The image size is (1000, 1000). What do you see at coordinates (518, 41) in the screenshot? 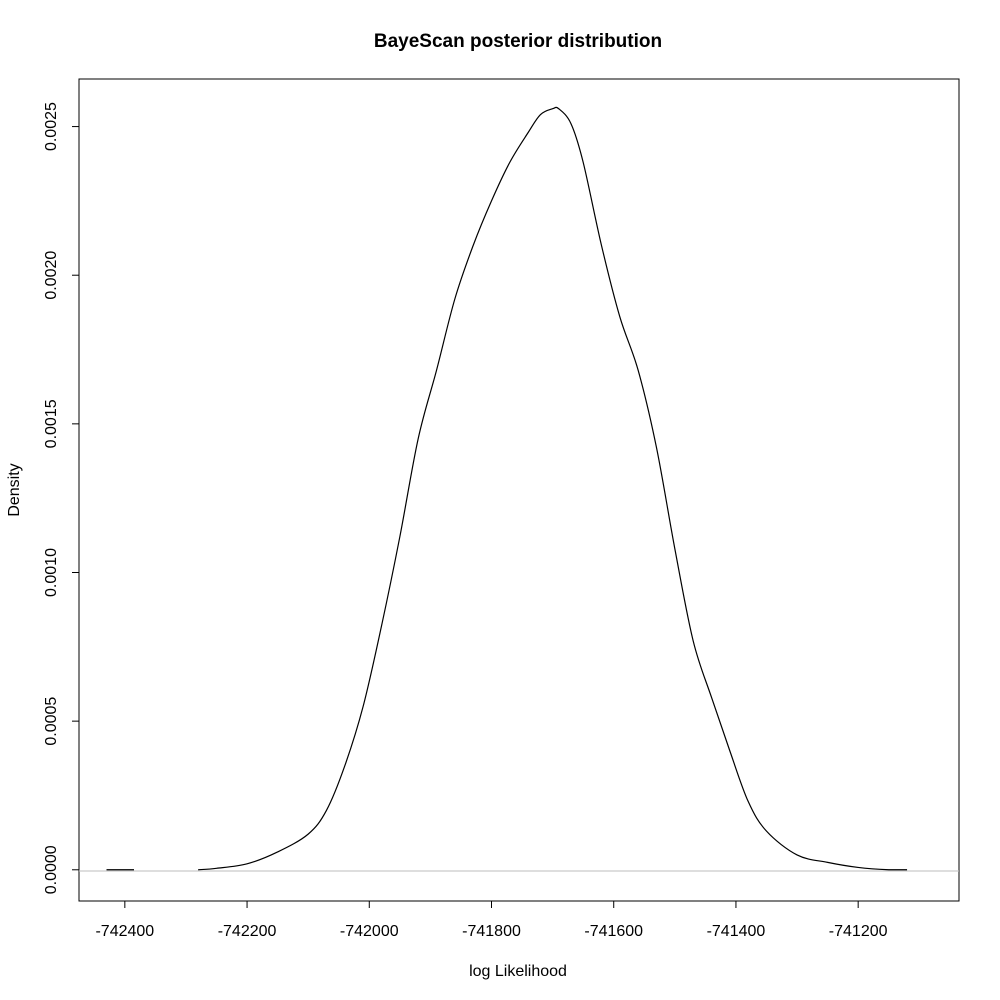
I see `chart-title: BayeScan posterior distribution` at bounding box center [518, 41].